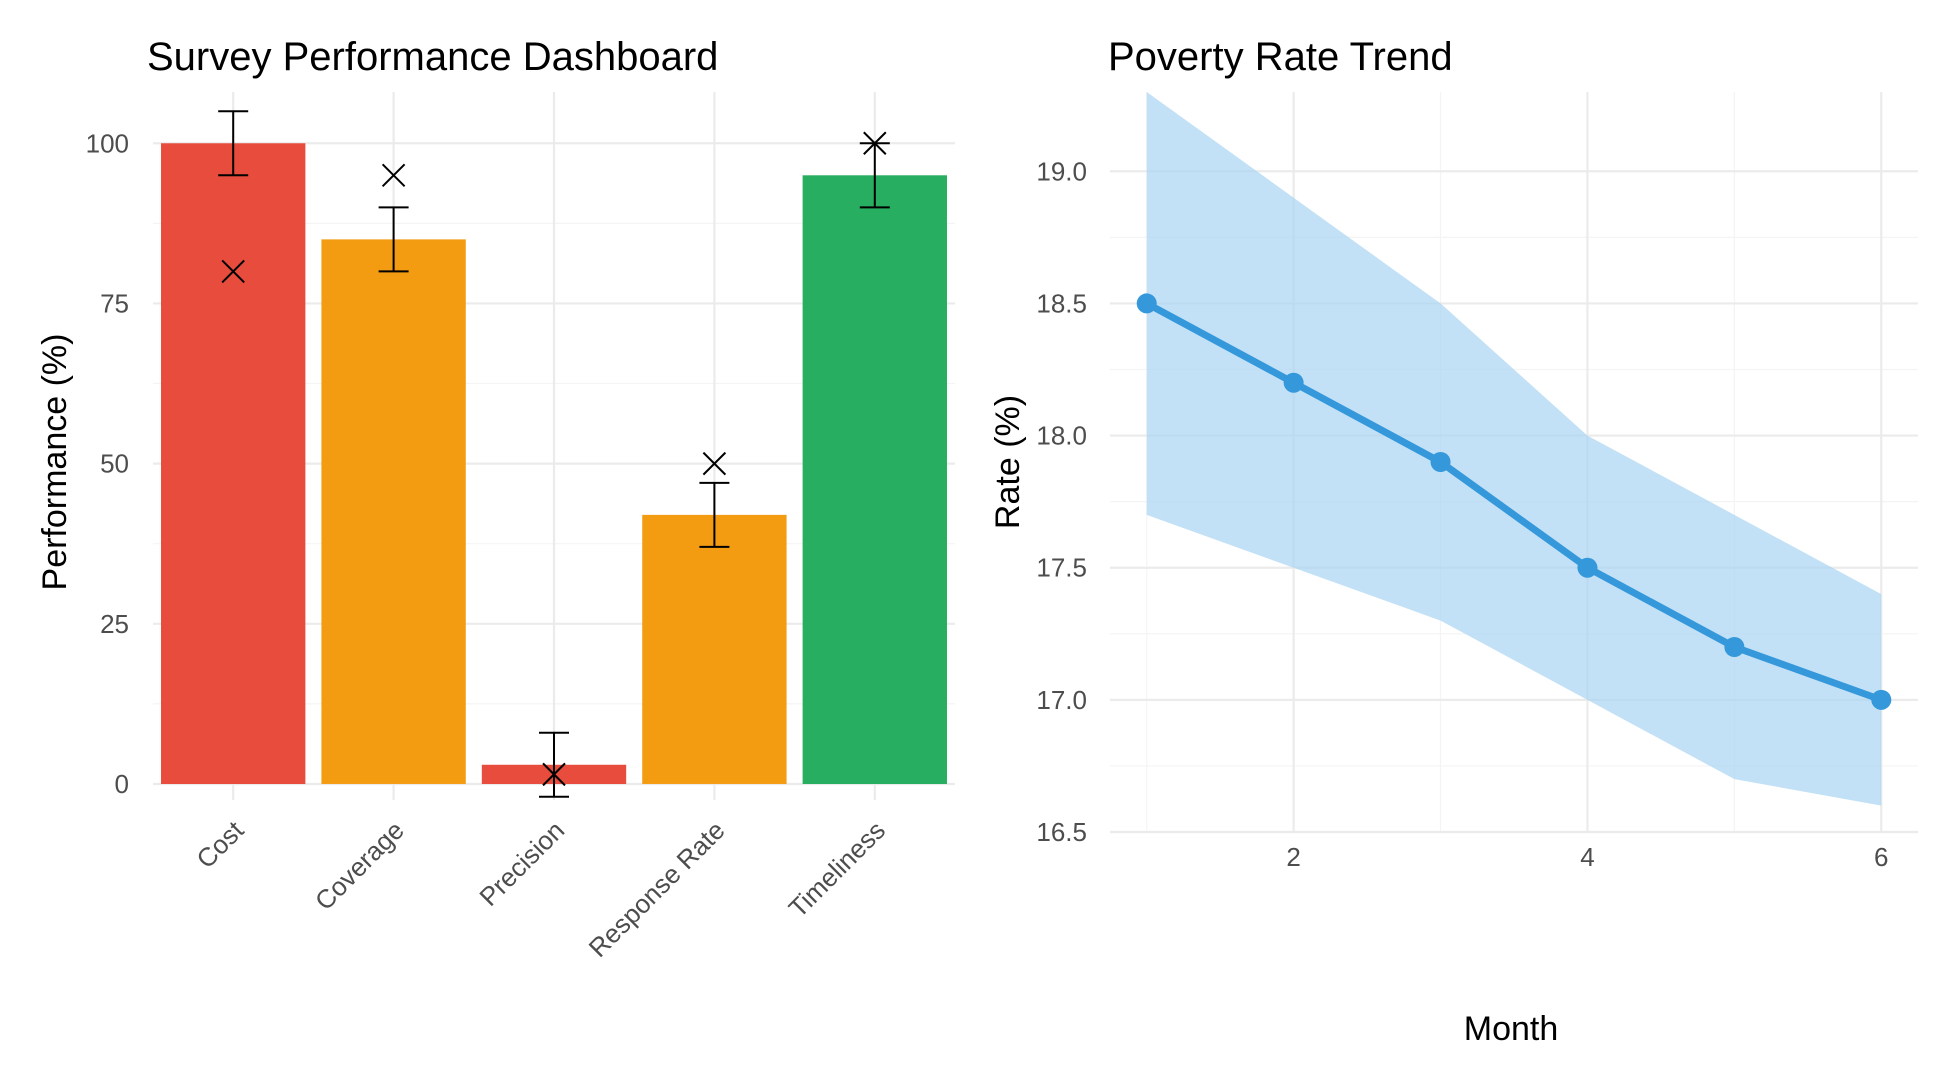  I want to click on line-chart-x-ticks: 2 4 6, so click(1587, 857).